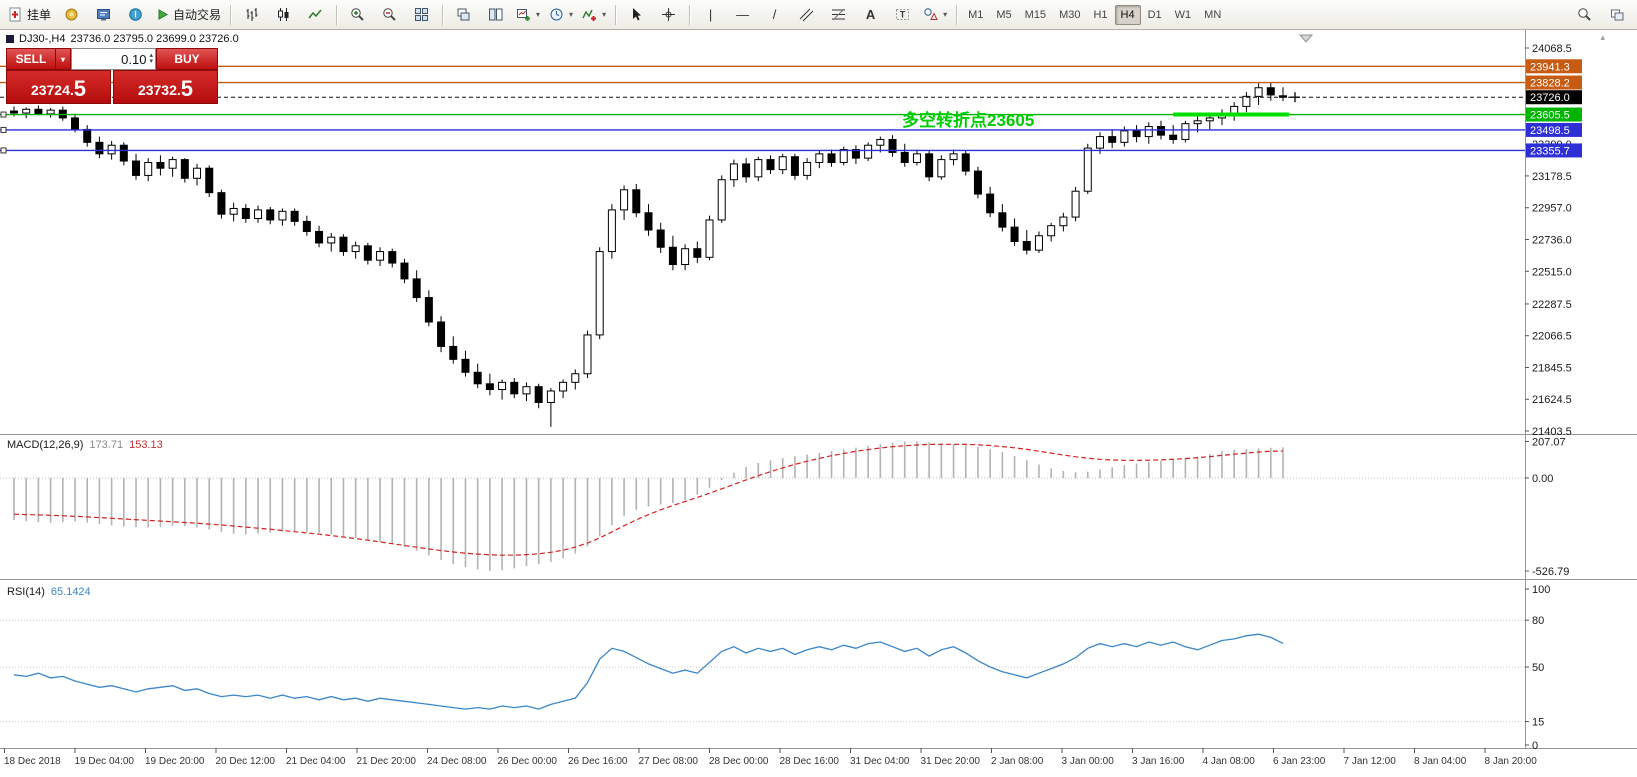  I want to click on time-axis-label: 21 Dec 04:00, so click(316, 761).